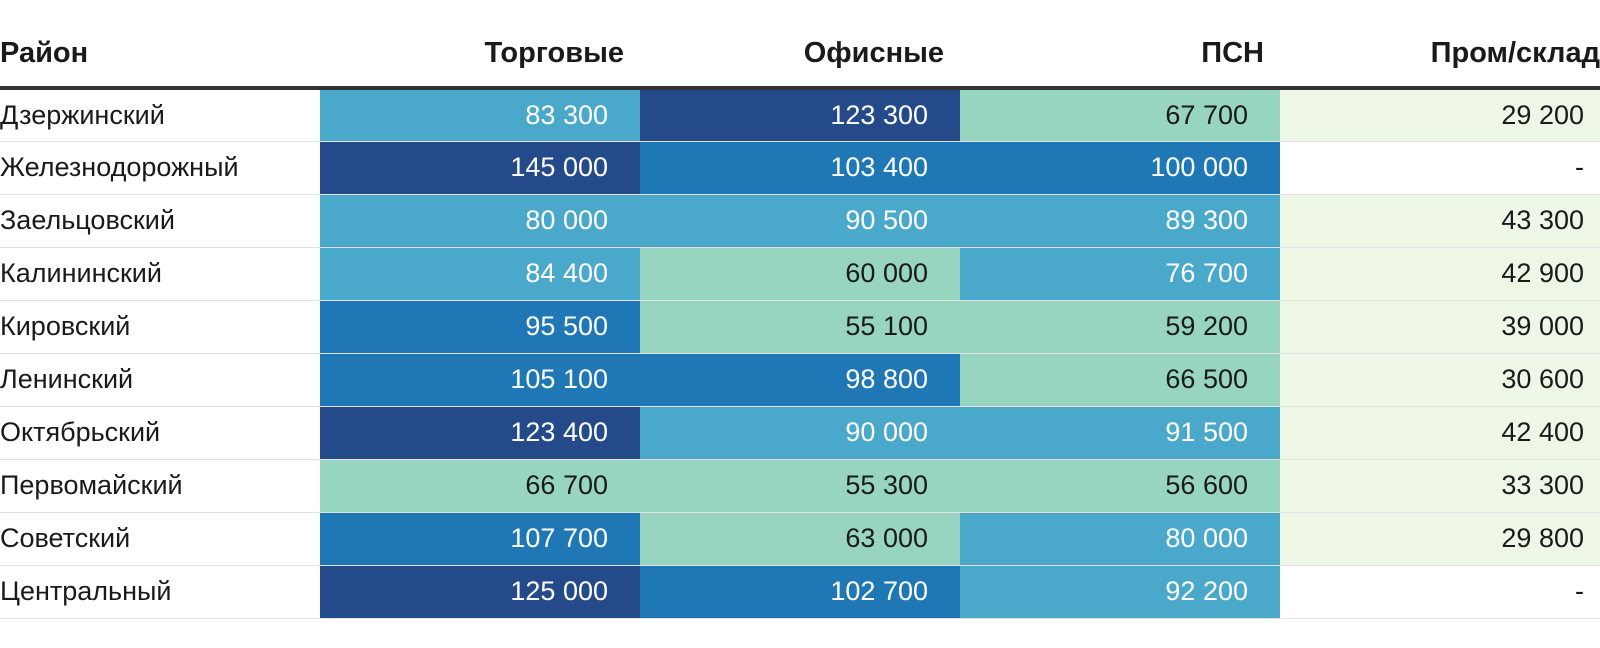 This screenshot has width=1600, height=648. Describe the element at coordinates (1120, 115) in the screenshot. I see `heat-cell: 67 700` at that location.